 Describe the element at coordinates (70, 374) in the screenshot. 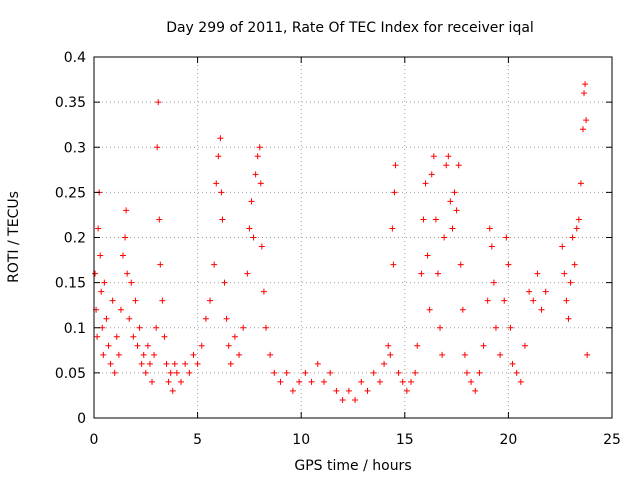

I see `y-tick-label: 0.05` at that location.